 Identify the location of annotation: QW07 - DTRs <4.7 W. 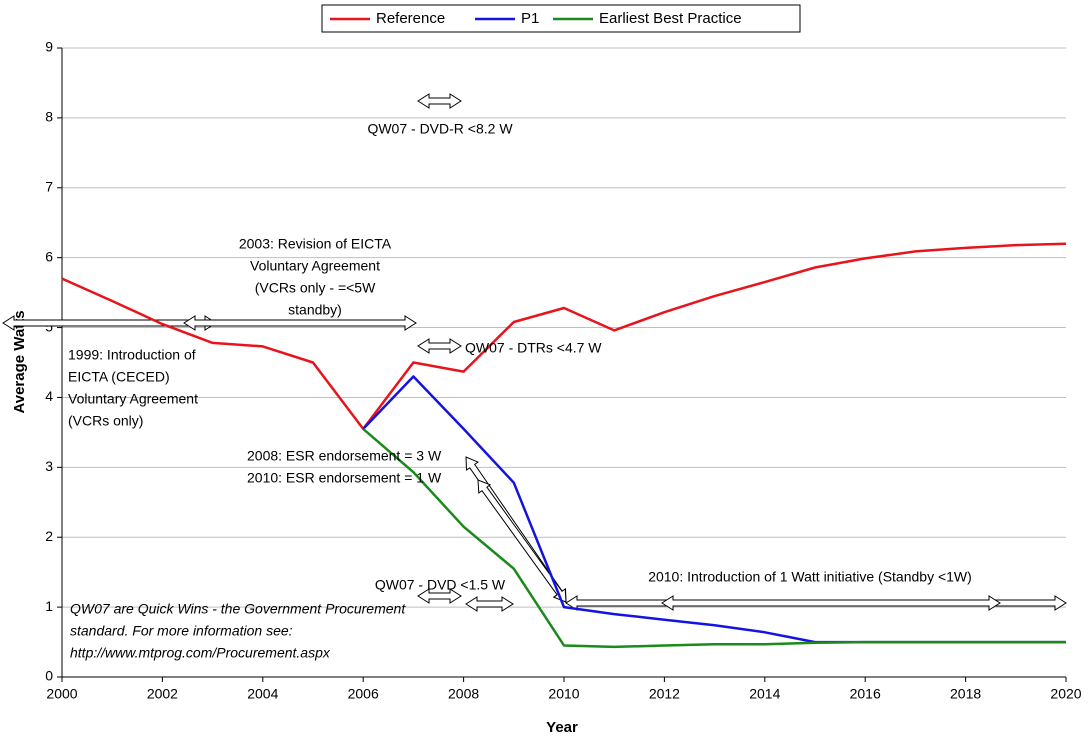
(533, 348).